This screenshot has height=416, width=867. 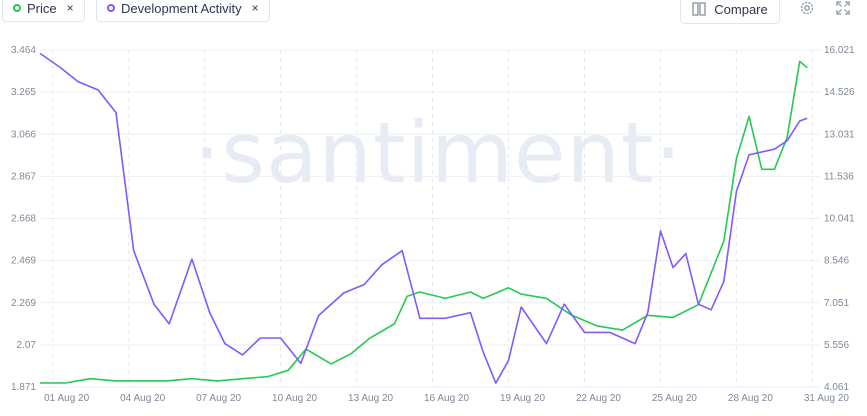 I want to click on right-tick-label: 13.031, so click(x=839, y=134).